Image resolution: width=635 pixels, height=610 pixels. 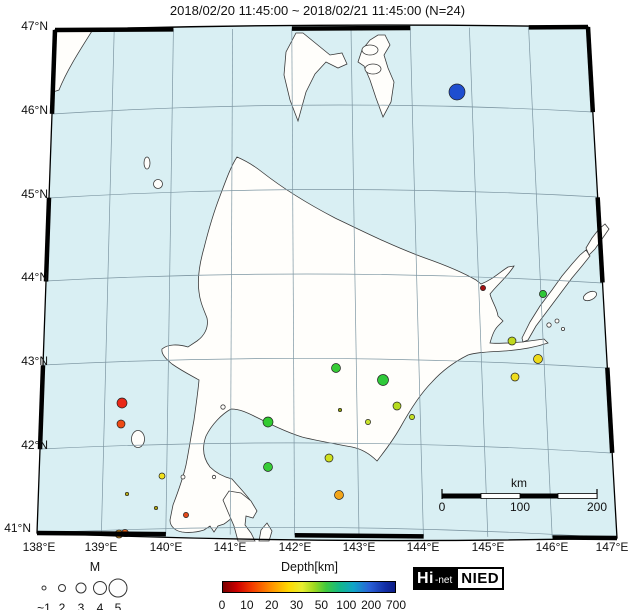 What do you see at coordinates (81, 605) in the screenshot?
I see `magnitude-size-label: 3` at bounding box center [81, 605].